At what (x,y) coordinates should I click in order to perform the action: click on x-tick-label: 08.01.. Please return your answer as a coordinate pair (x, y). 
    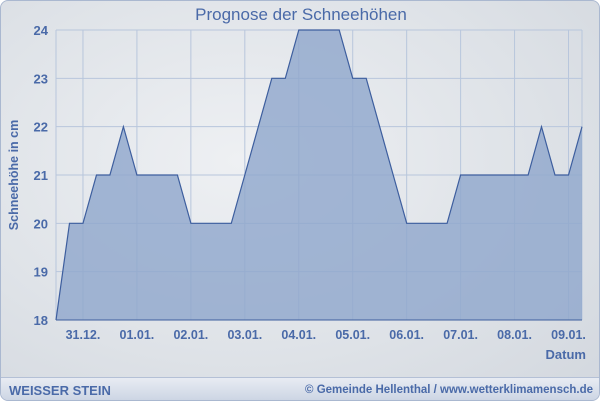
    Looking at the image, I should click on (514, 335).